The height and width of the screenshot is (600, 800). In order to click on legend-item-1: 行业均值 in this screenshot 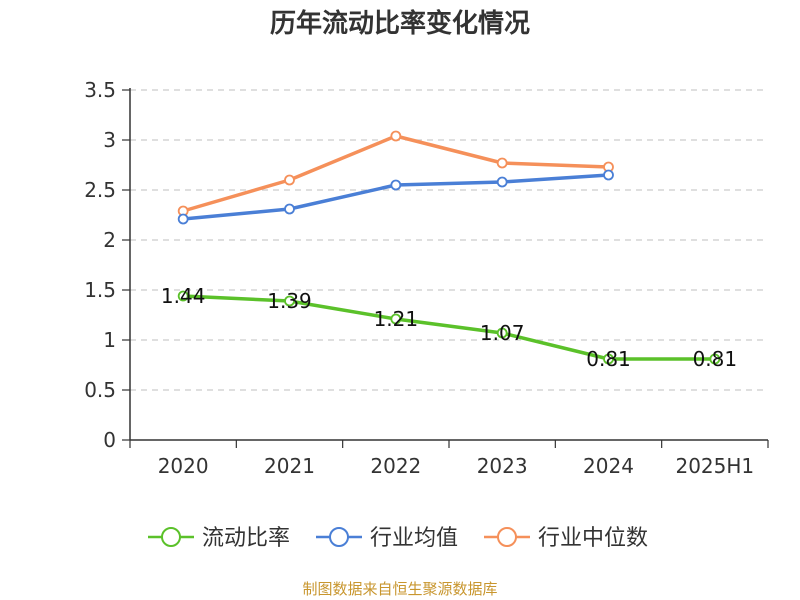, I will do `click(387, 538)`.